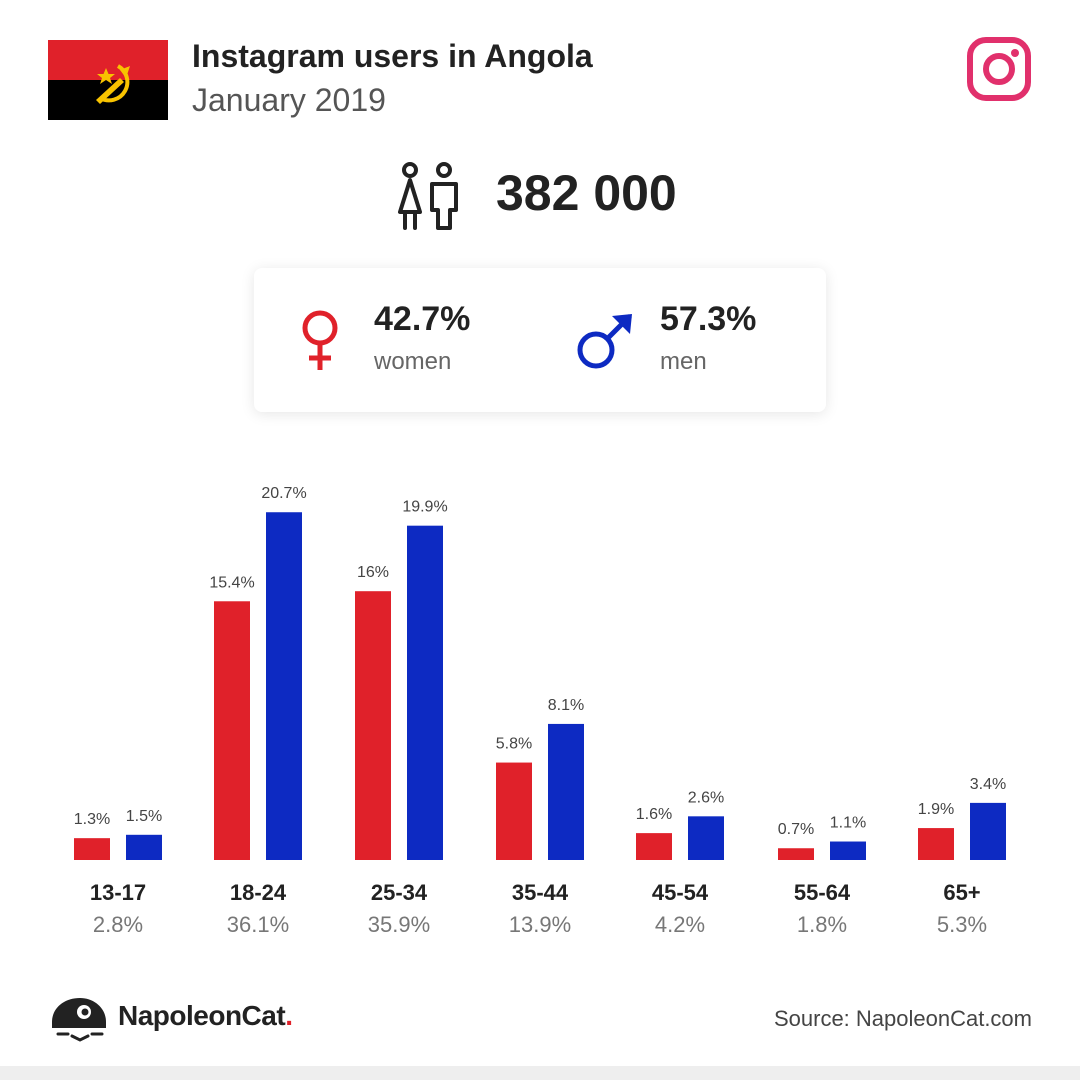 Image resolution: width=1080 pixels, height=1080 pixels. What do you see at coordinates (540, 340) in the screenshot?
I see `gender-card` at bounding box center [540, 340].